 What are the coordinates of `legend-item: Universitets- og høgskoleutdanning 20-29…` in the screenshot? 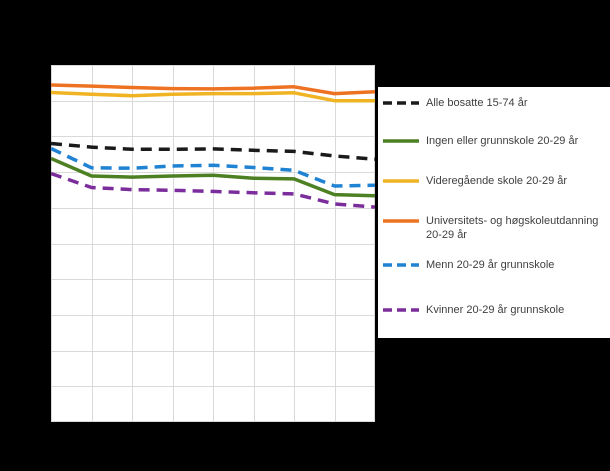 It's located at (494, 228).